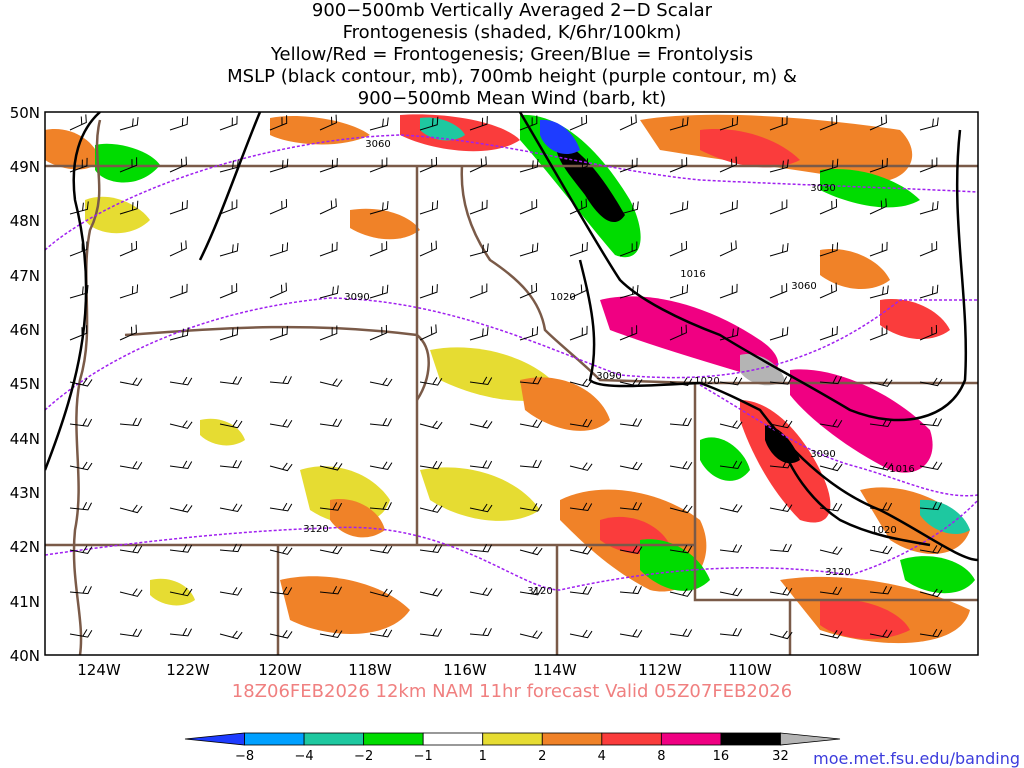 This screenshot has height=768, width=1024. What do you see at coordinates (377, 144) in the screenshot?
I see `height-label-3060-west: 3060` at bounding box center [377, 144].